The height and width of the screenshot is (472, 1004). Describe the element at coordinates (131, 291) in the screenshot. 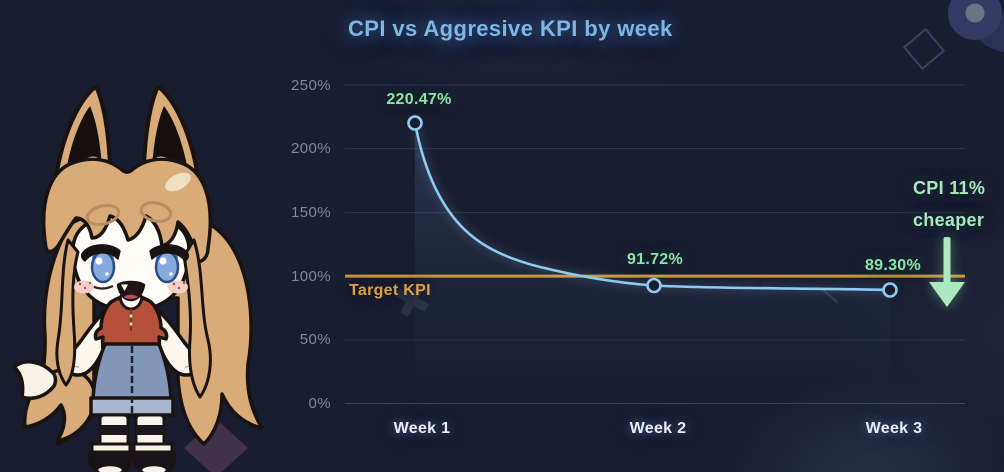

I see `character-mouth` at that location.